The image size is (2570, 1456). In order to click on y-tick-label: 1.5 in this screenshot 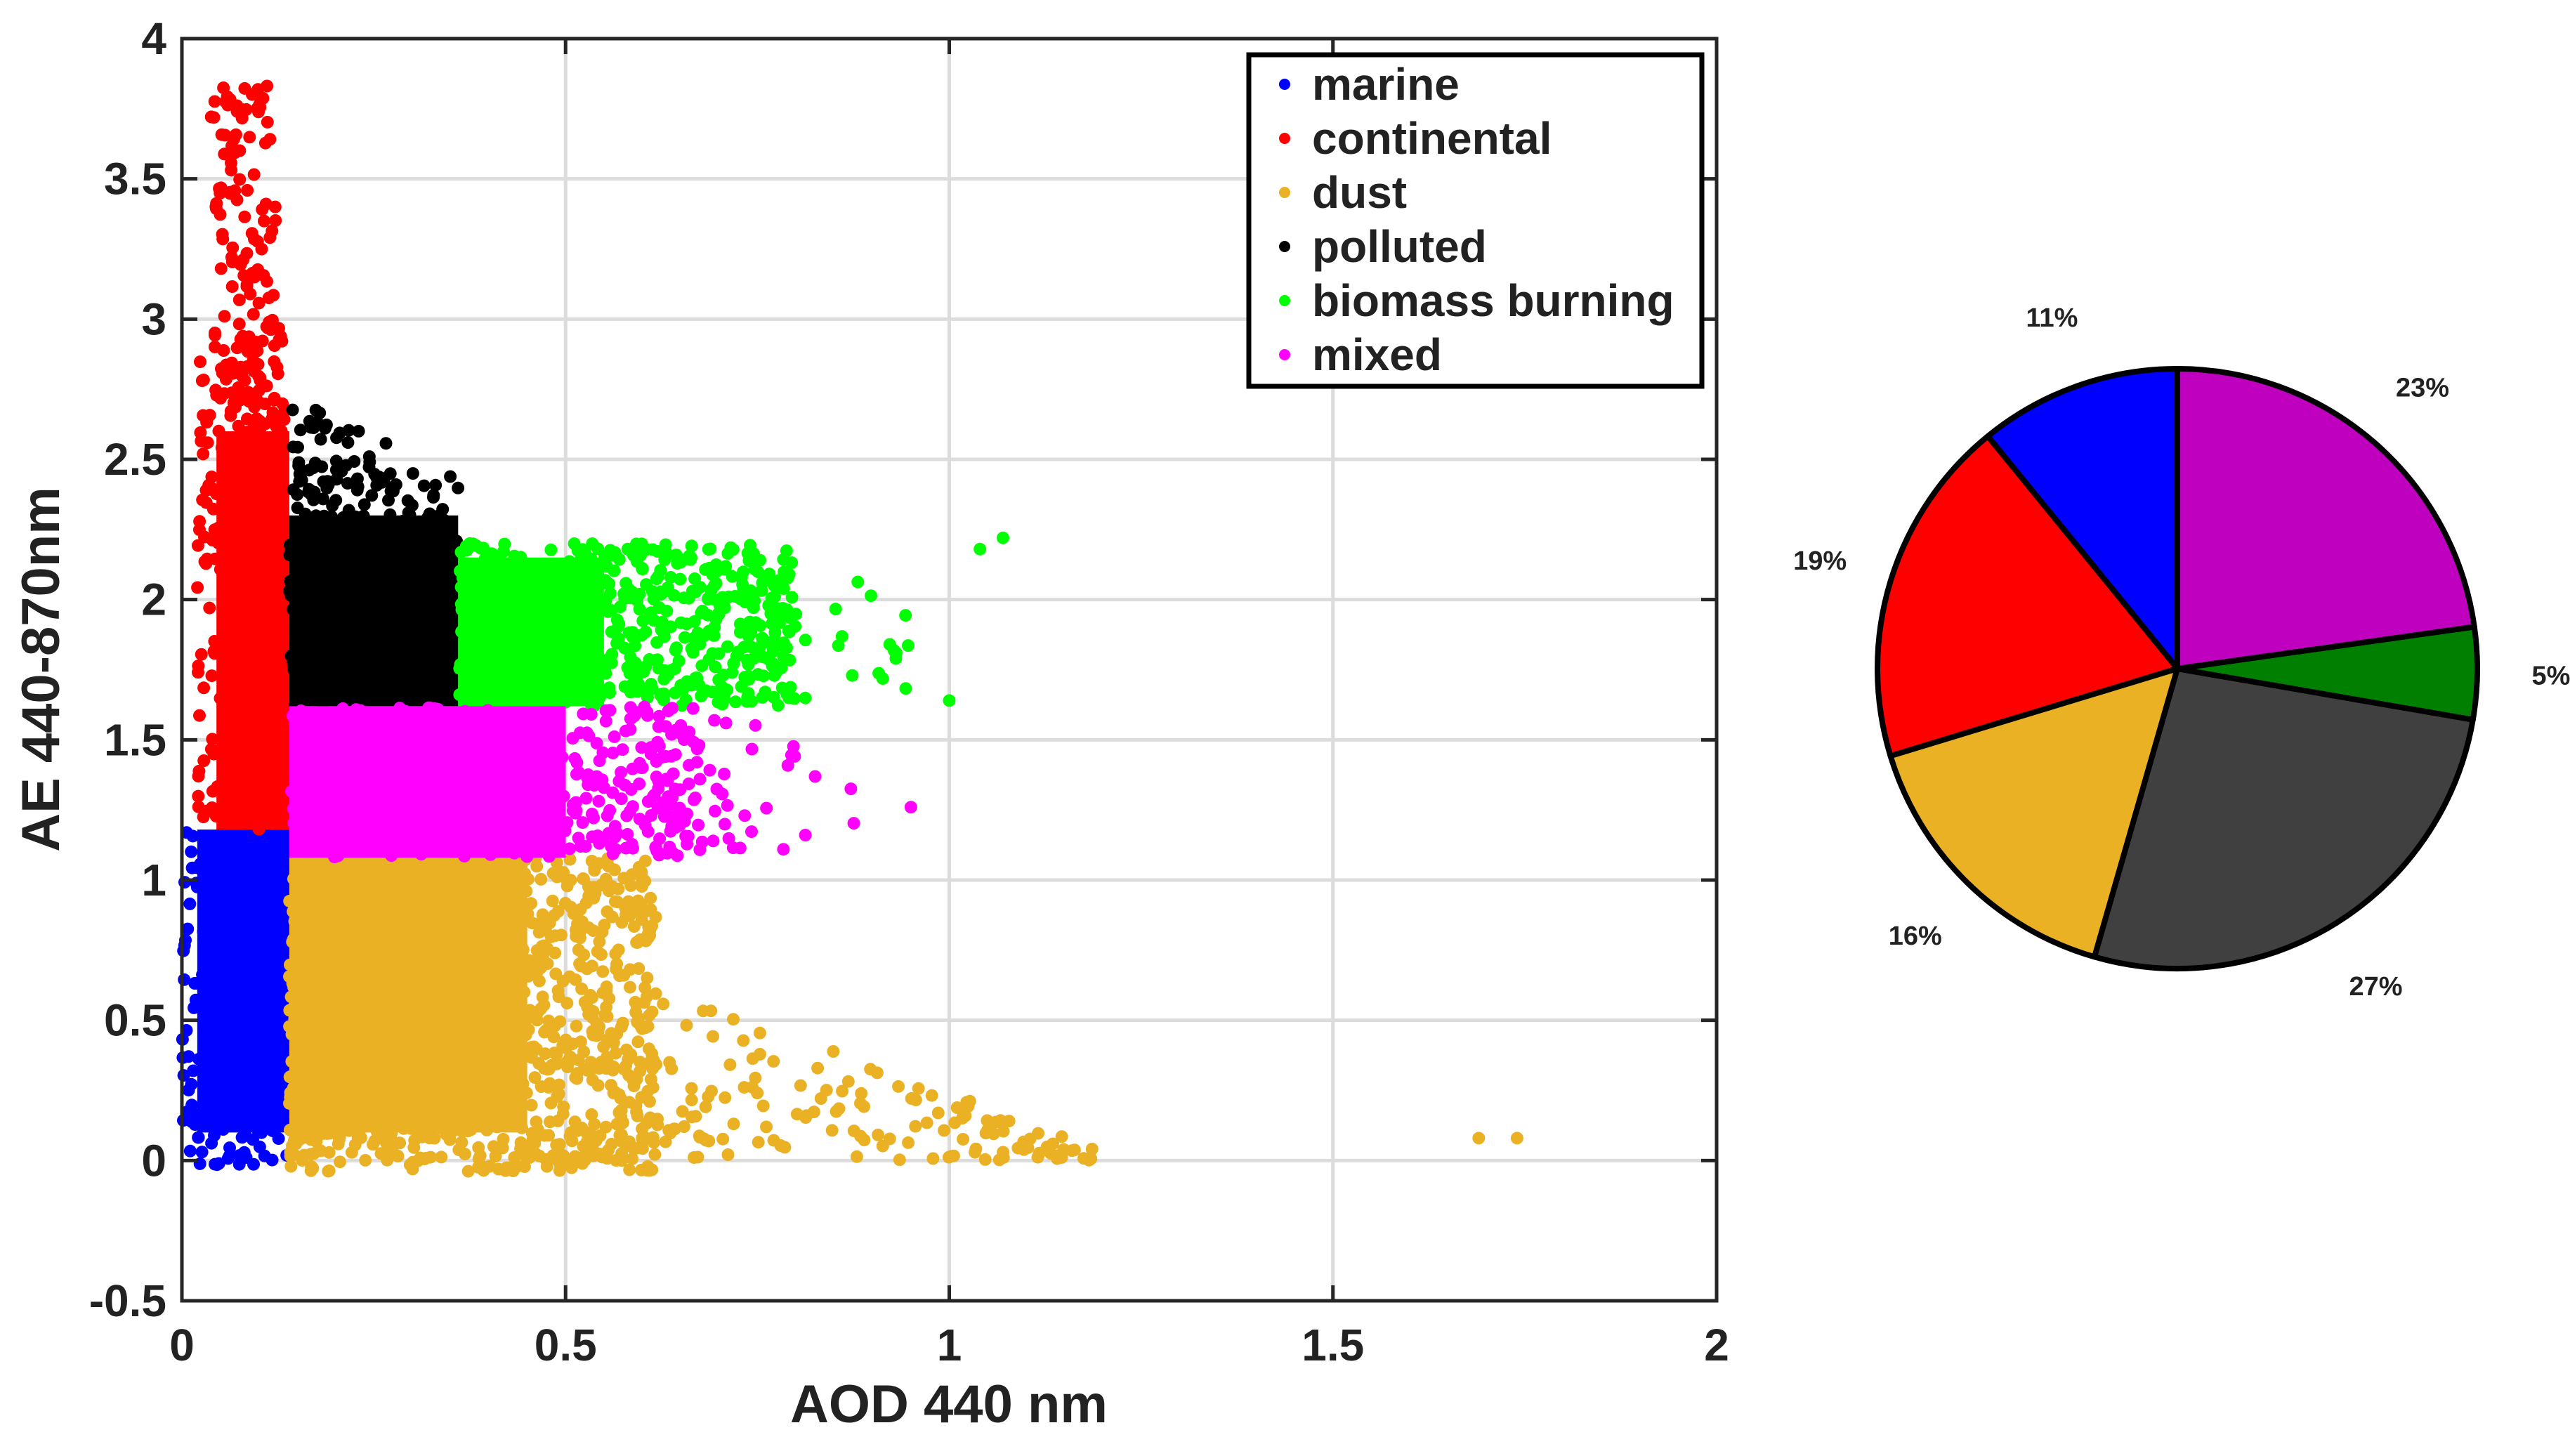, I will do `click(135, 739)`.